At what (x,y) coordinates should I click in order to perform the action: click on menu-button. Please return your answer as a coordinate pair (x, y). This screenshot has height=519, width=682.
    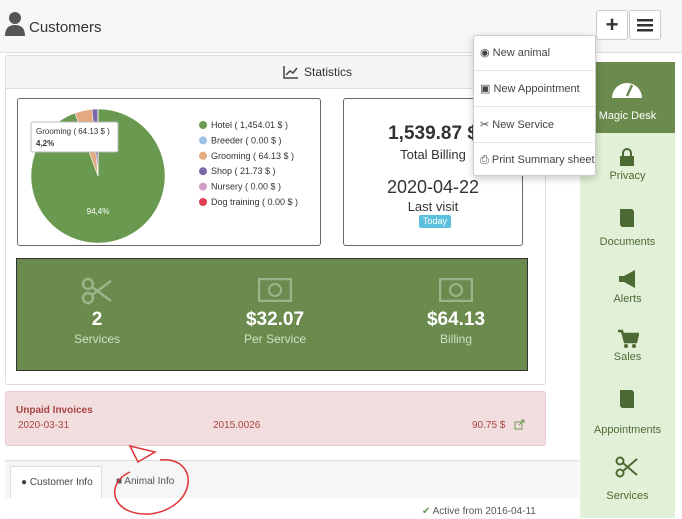
    Looking at the image, I should click on (645, 25).